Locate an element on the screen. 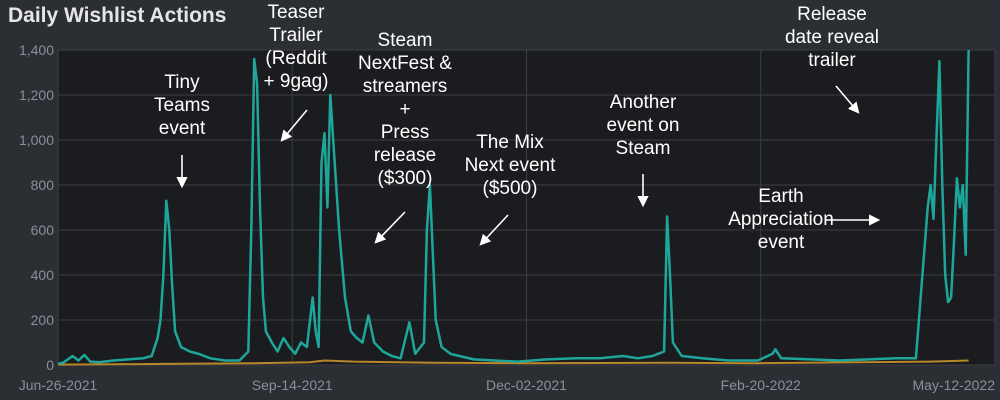 This screenshot has width=1000, height=400. annotation-line: Earth is located at coordinates (780, 196).